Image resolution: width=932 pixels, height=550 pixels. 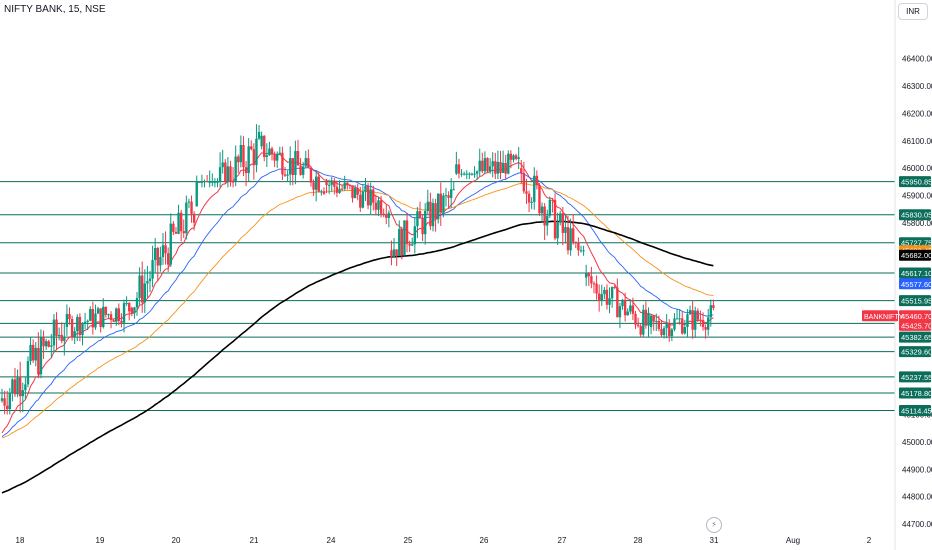 I want to click on time-axis: 18 19 20 21 24 25 26 27 28 31 Aug 2, so click(x=444, y=540).